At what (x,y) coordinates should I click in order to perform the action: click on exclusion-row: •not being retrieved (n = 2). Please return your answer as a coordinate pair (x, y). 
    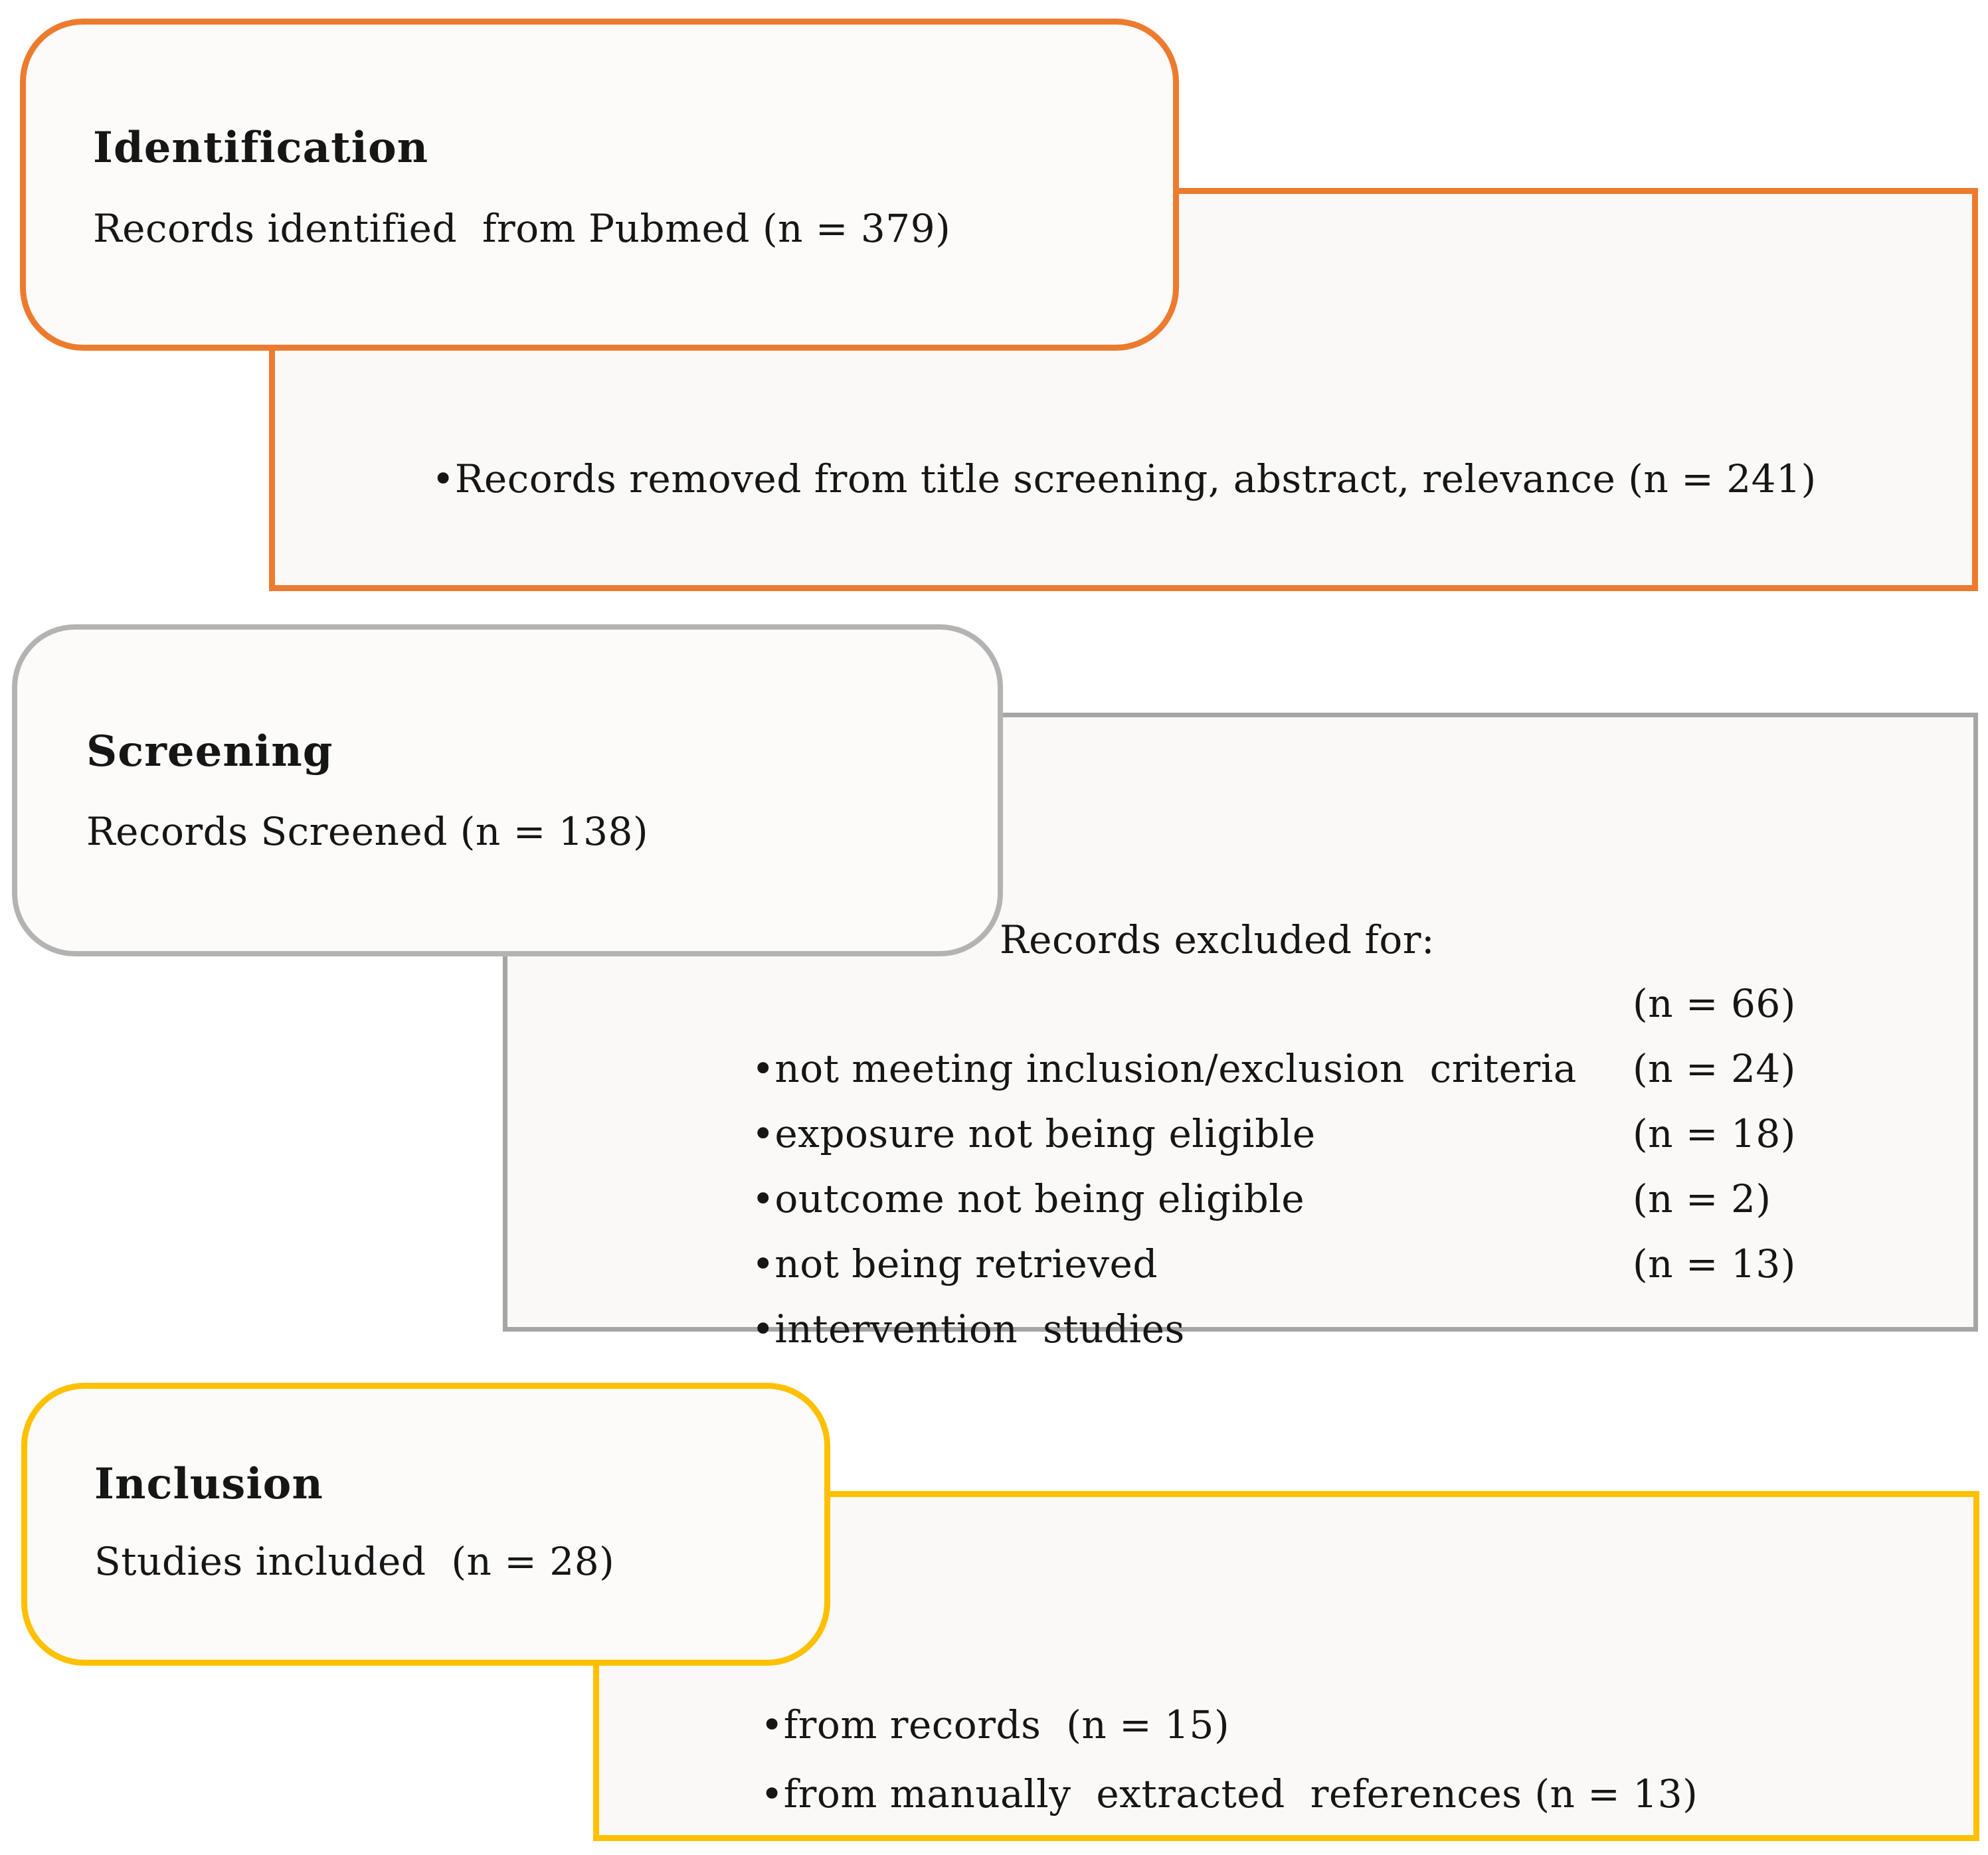
    Looking at the image, I should click on (1294, 1226).